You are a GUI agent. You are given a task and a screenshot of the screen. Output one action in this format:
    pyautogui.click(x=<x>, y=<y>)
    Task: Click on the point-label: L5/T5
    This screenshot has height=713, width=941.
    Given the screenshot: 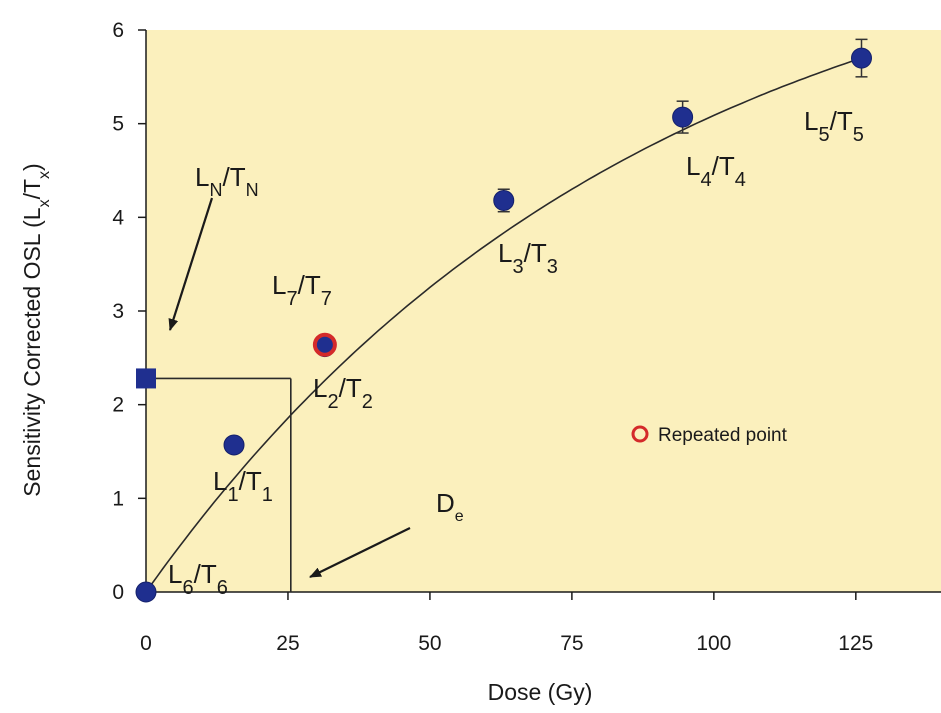 What is the action you would take?
    pyautogui.click(x=834, y=126)
    